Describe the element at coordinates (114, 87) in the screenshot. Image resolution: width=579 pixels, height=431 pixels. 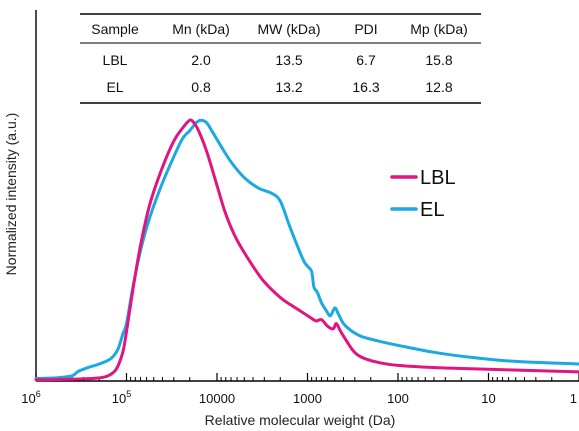
I see `table-cell-el-sample: EL` at that location.